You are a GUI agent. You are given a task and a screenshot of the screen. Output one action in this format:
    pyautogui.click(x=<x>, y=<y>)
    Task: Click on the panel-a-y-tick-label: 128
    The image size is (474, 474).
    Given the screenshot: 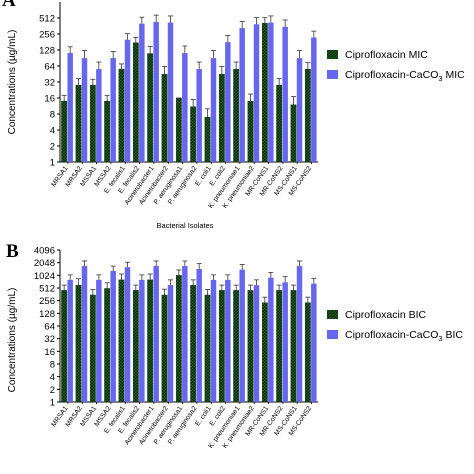 What is the action you would take?
    pyautogui.click(x=47, y=51)
    